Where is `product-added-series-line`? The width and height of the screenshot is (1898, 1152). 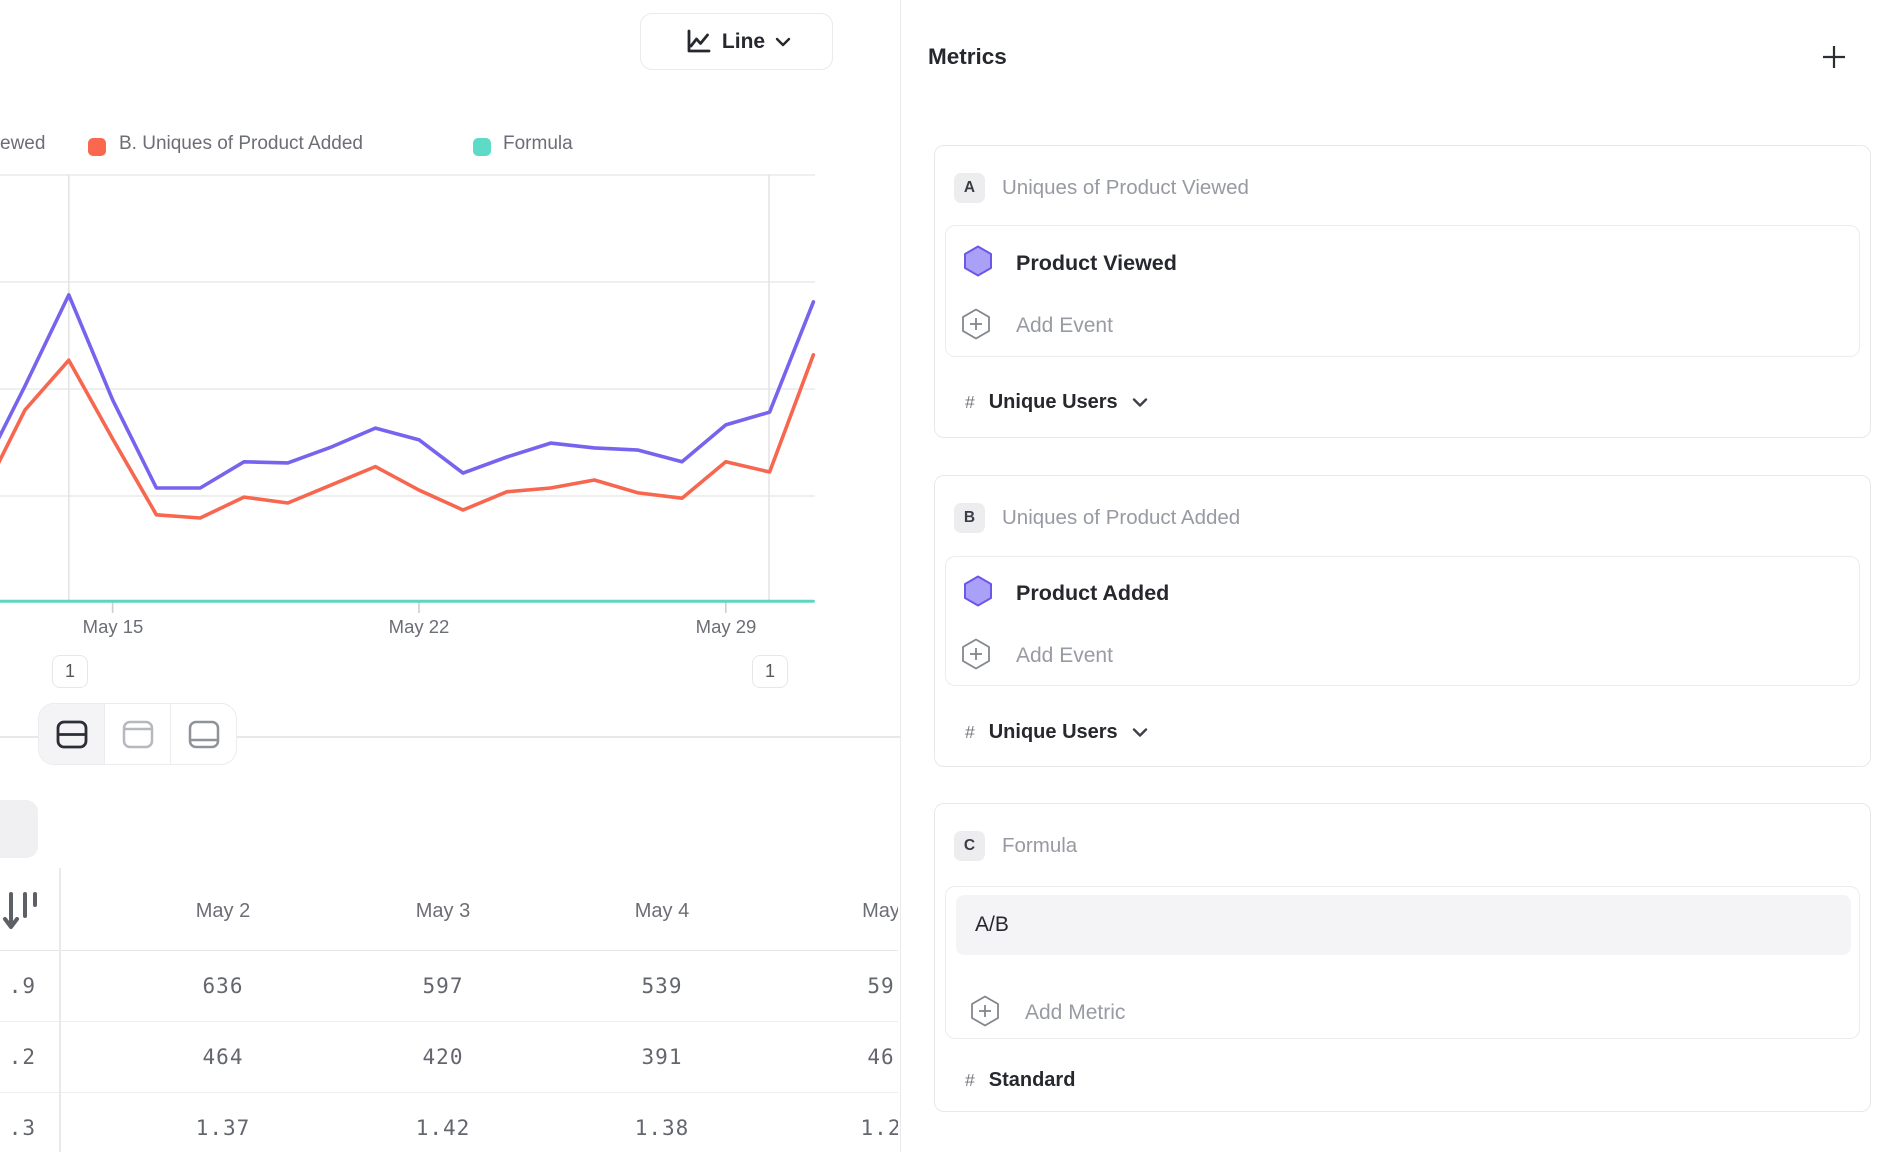
product-added-series-line is located at coordinates (408, 436).